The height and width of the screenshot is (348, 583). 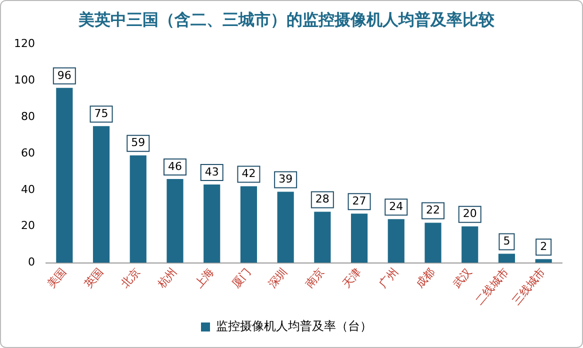 What do you see at coordinates (287, 19) in the screenshot?
I see `chart-title: 美英中三国（含二、三城市）的监控摄像机人均普及率比较` at bounding box center [287, 19].